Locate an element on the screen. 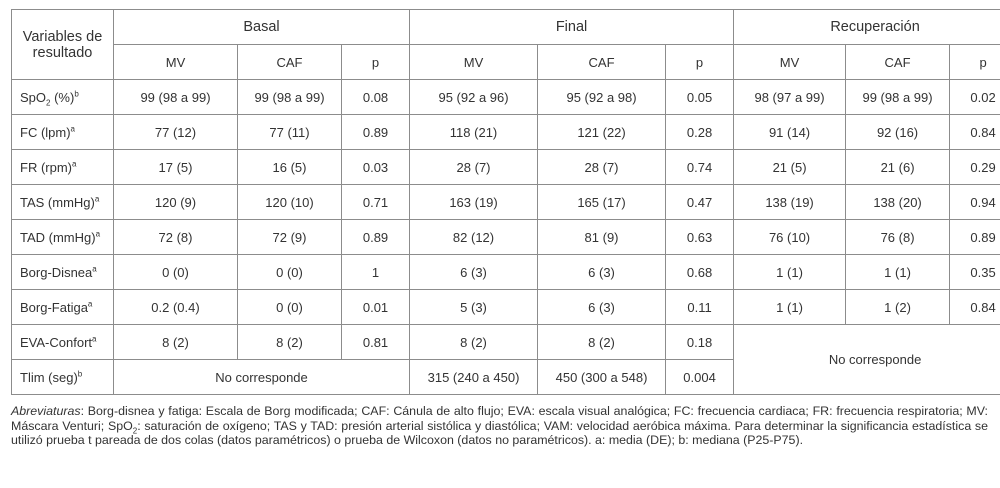  table-cell: 118 (21) is located at coordinates (474, 132).